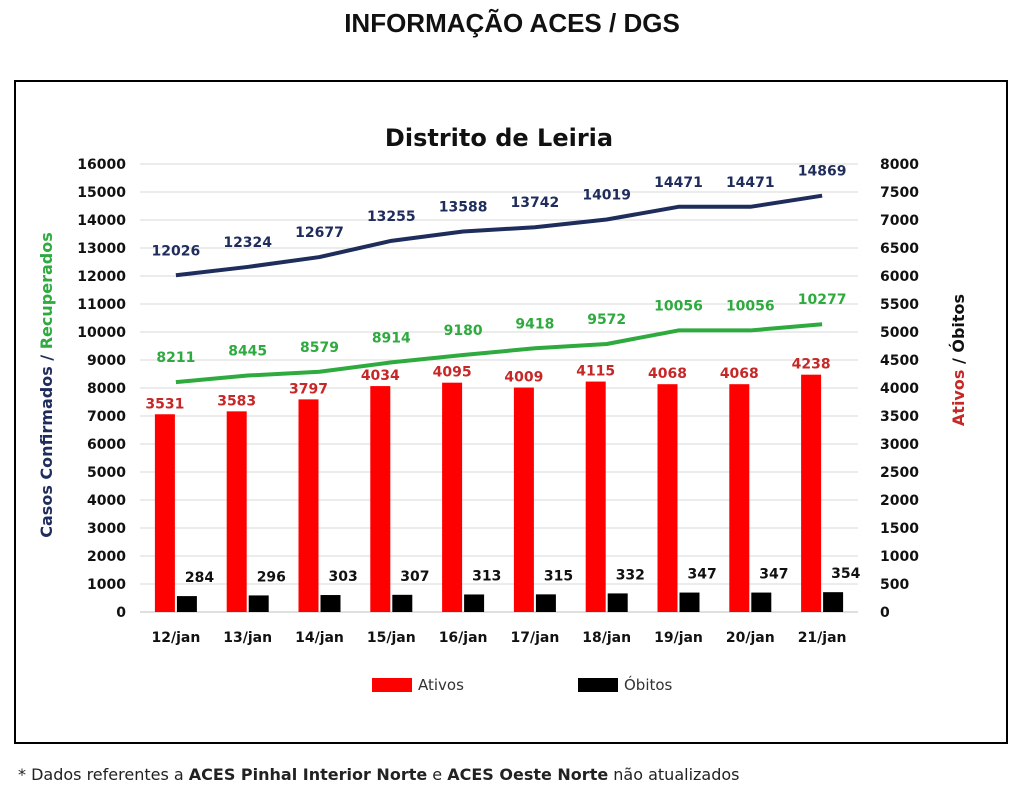  What do you see at coordinates (606, 320) in the screenshot?
I see `line-recuperados-label: 9572` at bounding box center [606, 320].